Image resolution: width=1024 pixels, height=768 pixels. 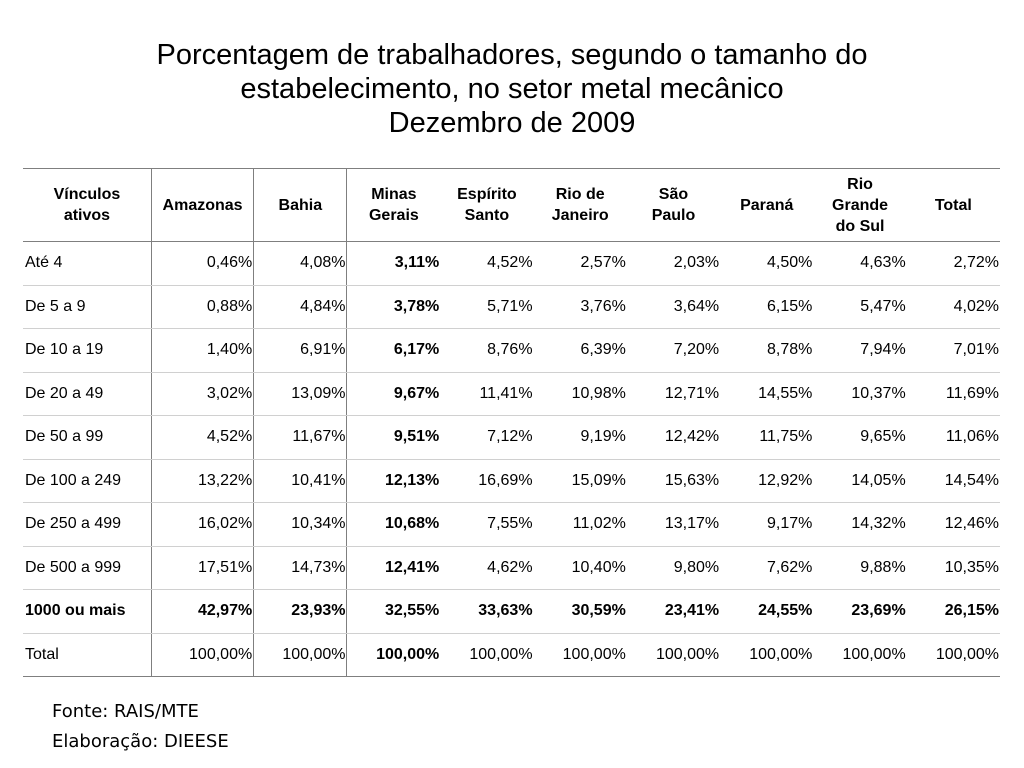 What do you see at coordinates (202, 524) in the screenshot?
I see `table-cell: 16,02%` at bounding box center [202, 524].